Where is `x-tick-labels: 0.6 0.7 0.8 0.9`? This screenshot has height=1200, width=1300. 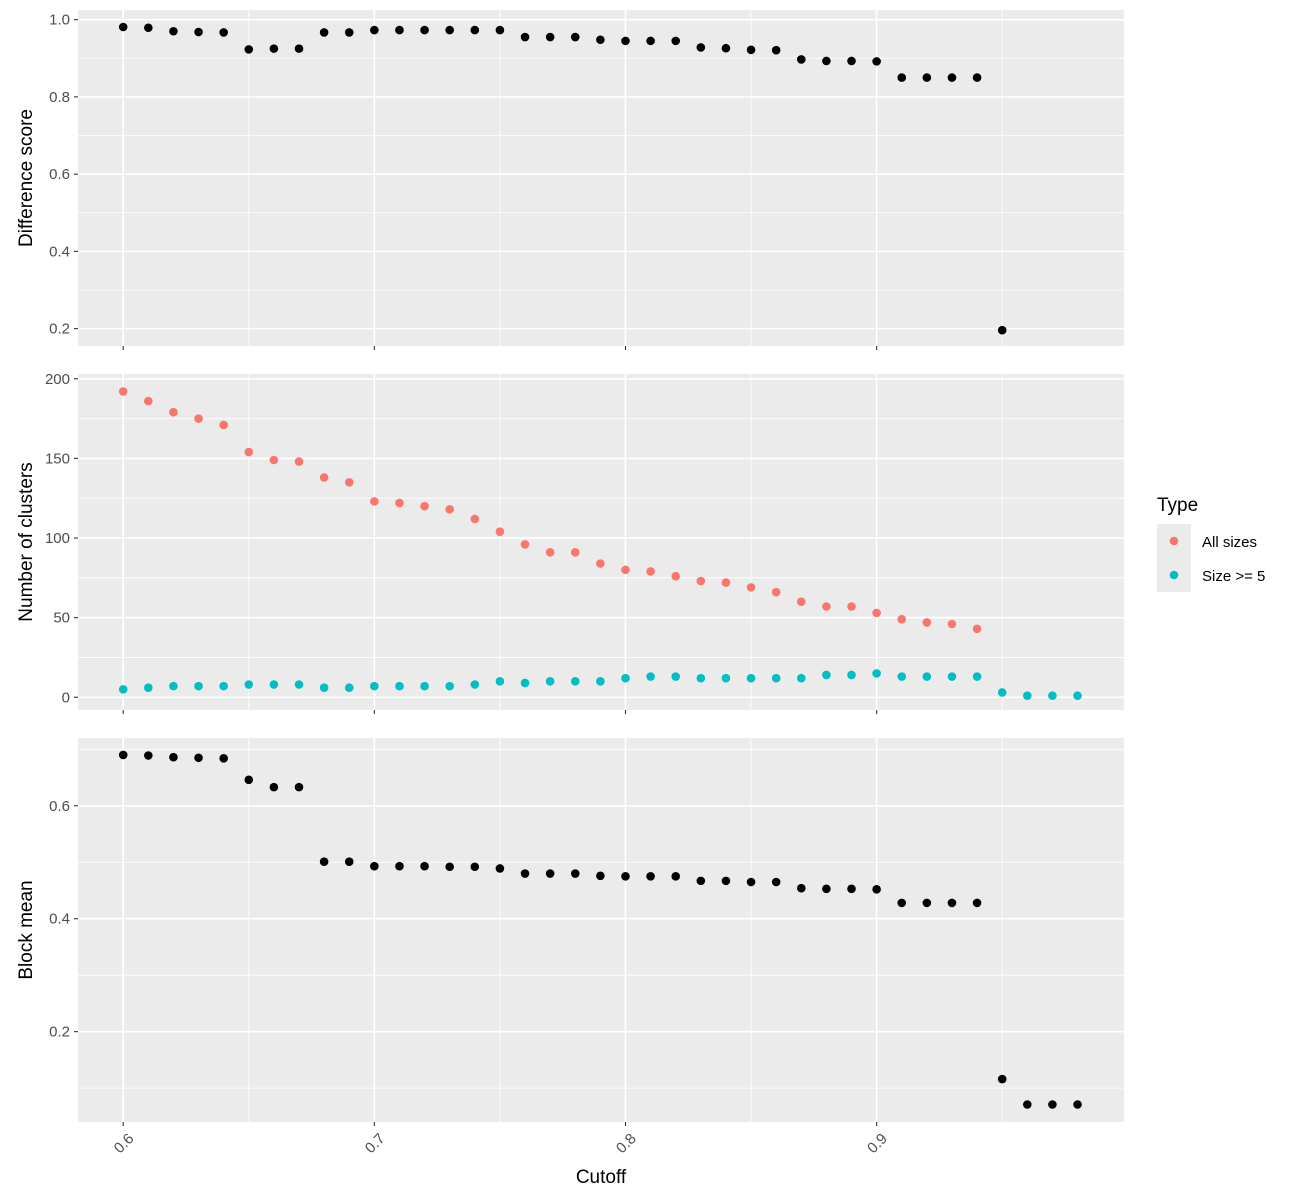
x-tick-labels: 0.6 0.7 0.8 0.9 is located at coordinates (501, 1143).